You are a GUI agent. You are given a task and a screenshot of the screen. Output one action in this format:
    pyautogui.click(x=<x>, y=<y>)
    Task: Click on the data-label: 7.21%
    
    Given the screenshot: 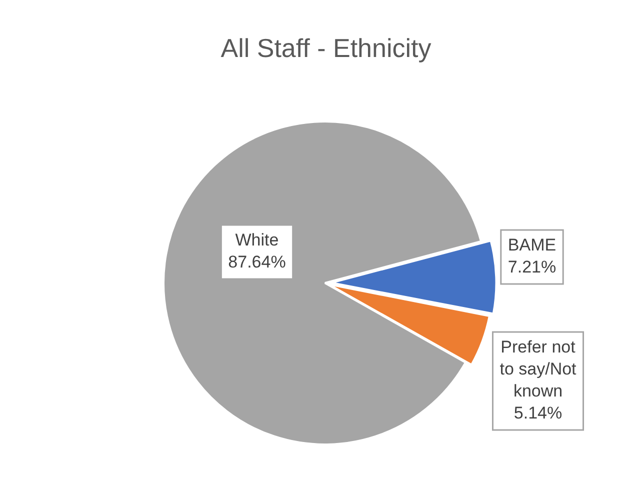 What is the action you would take?
    pyautogui.click(x=532, y=267)
    